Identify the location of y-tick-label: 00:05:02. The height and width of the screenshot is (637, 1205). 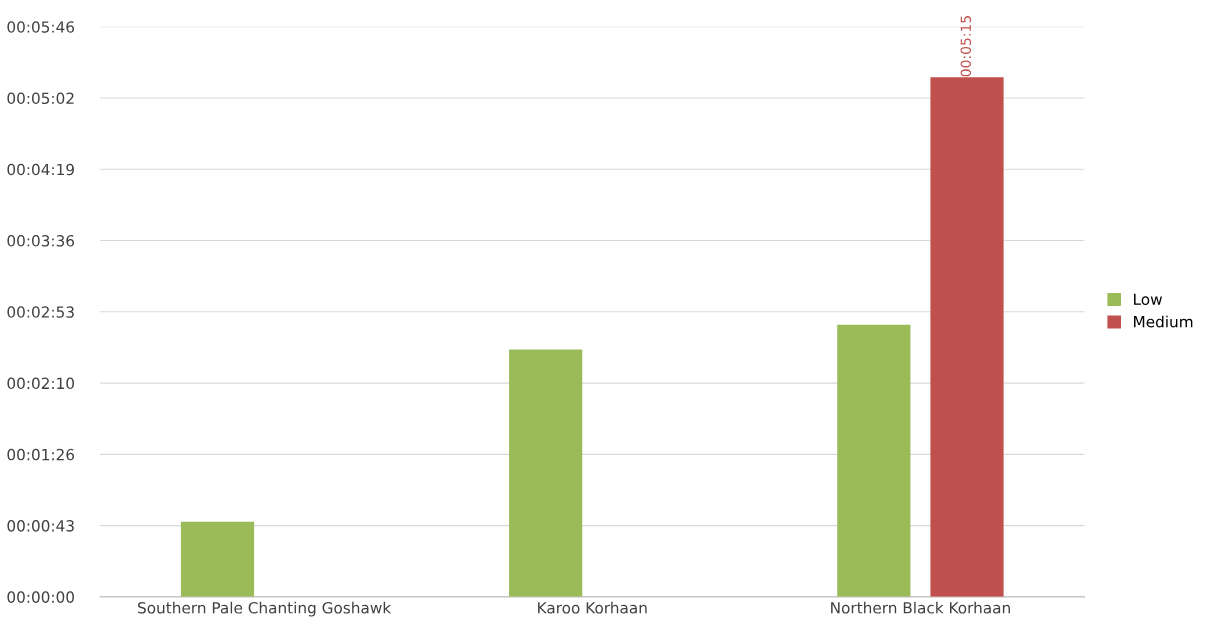
(40, 98).